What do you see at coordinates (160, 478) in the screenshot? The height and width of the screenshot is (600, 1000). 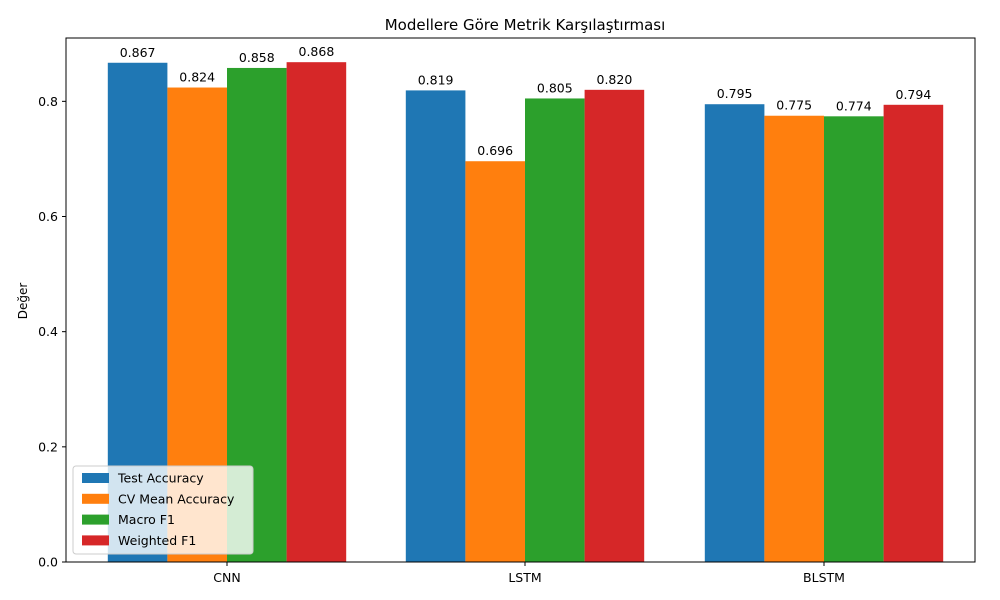 I see `legend-label: Test Accuracy` at bounding box center [160, 478].